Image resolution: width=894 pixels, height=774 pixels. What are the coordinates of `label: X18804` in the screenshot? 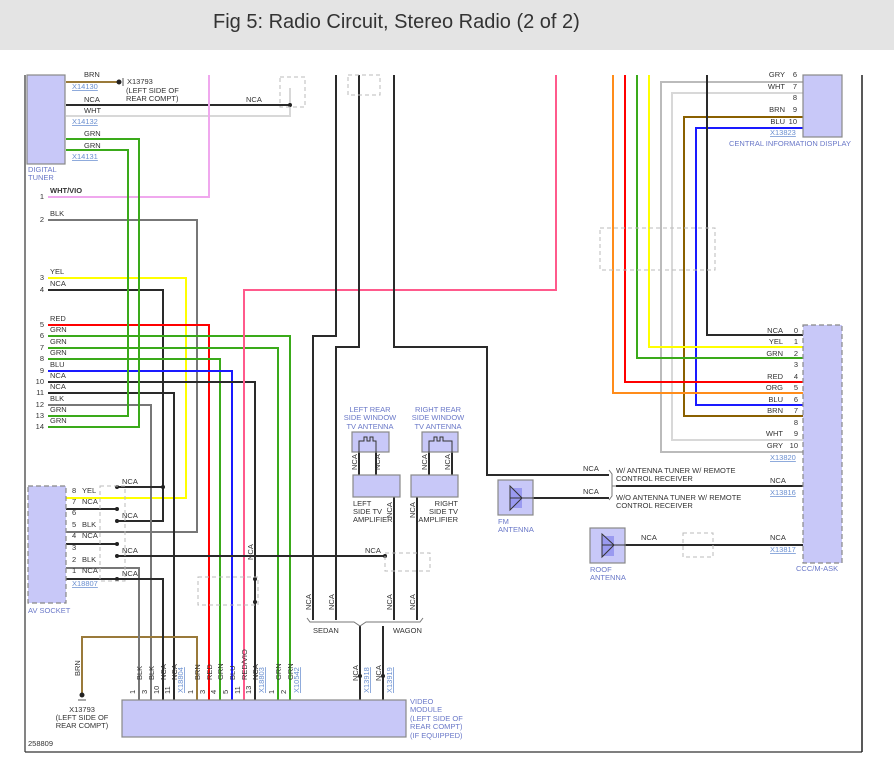 It's located at (180, 680).